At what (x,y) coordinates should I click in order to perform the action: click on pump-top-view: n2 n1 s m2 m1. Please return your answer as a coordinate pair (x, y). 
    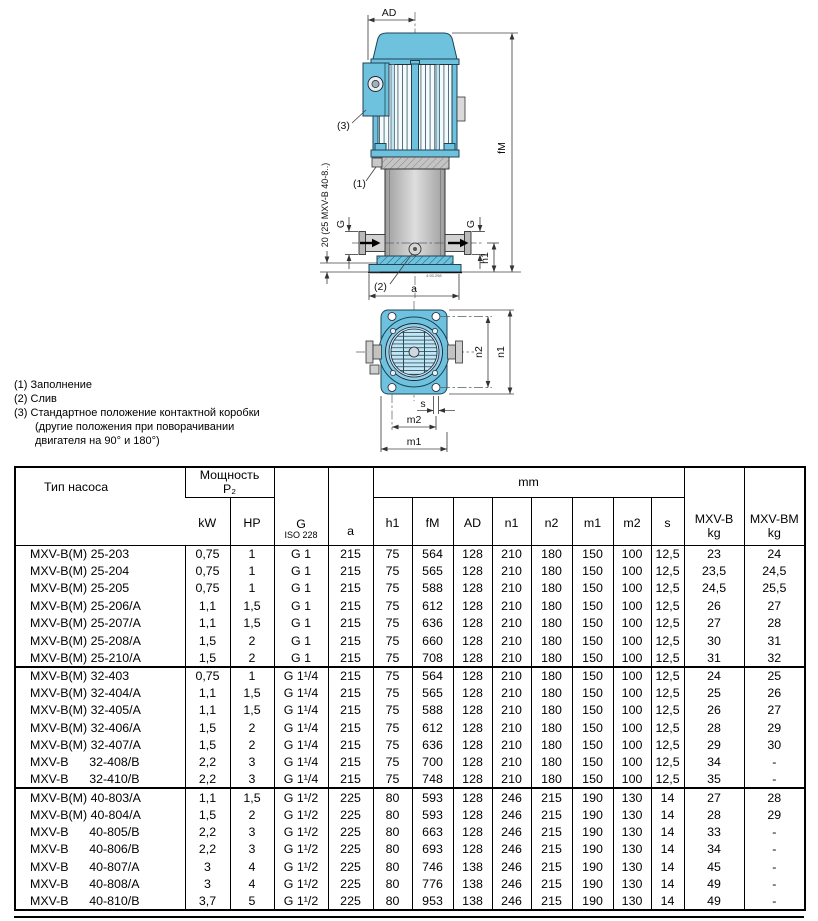
    Looking at the image, I should click on (435, 376).